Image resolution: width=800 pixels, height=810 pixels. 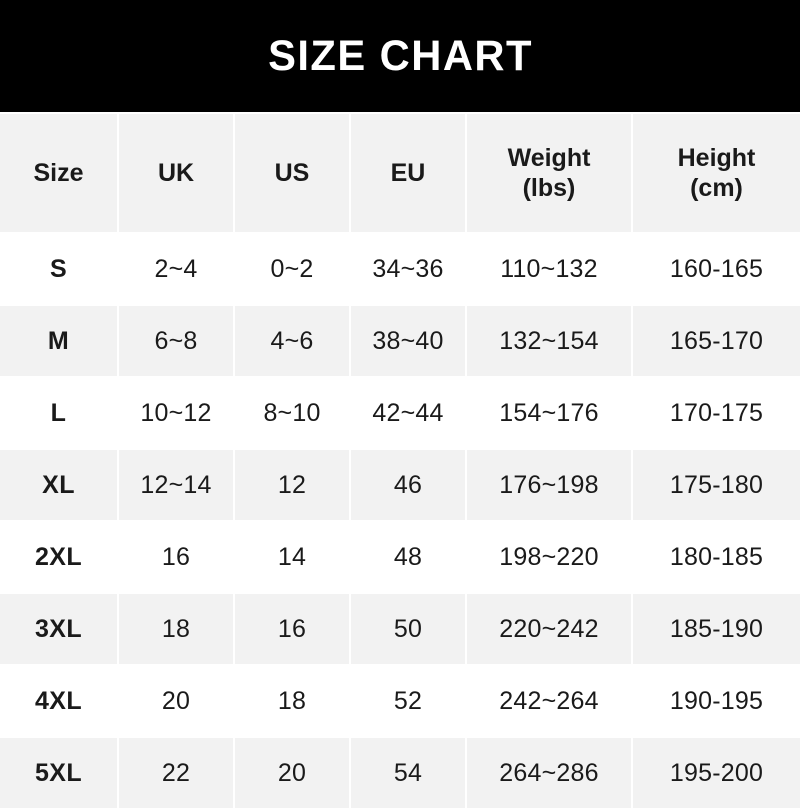 I want to click on table-row: S 2~4 0~2 34~36 110~132 160-165, so click(x=400, y=269).